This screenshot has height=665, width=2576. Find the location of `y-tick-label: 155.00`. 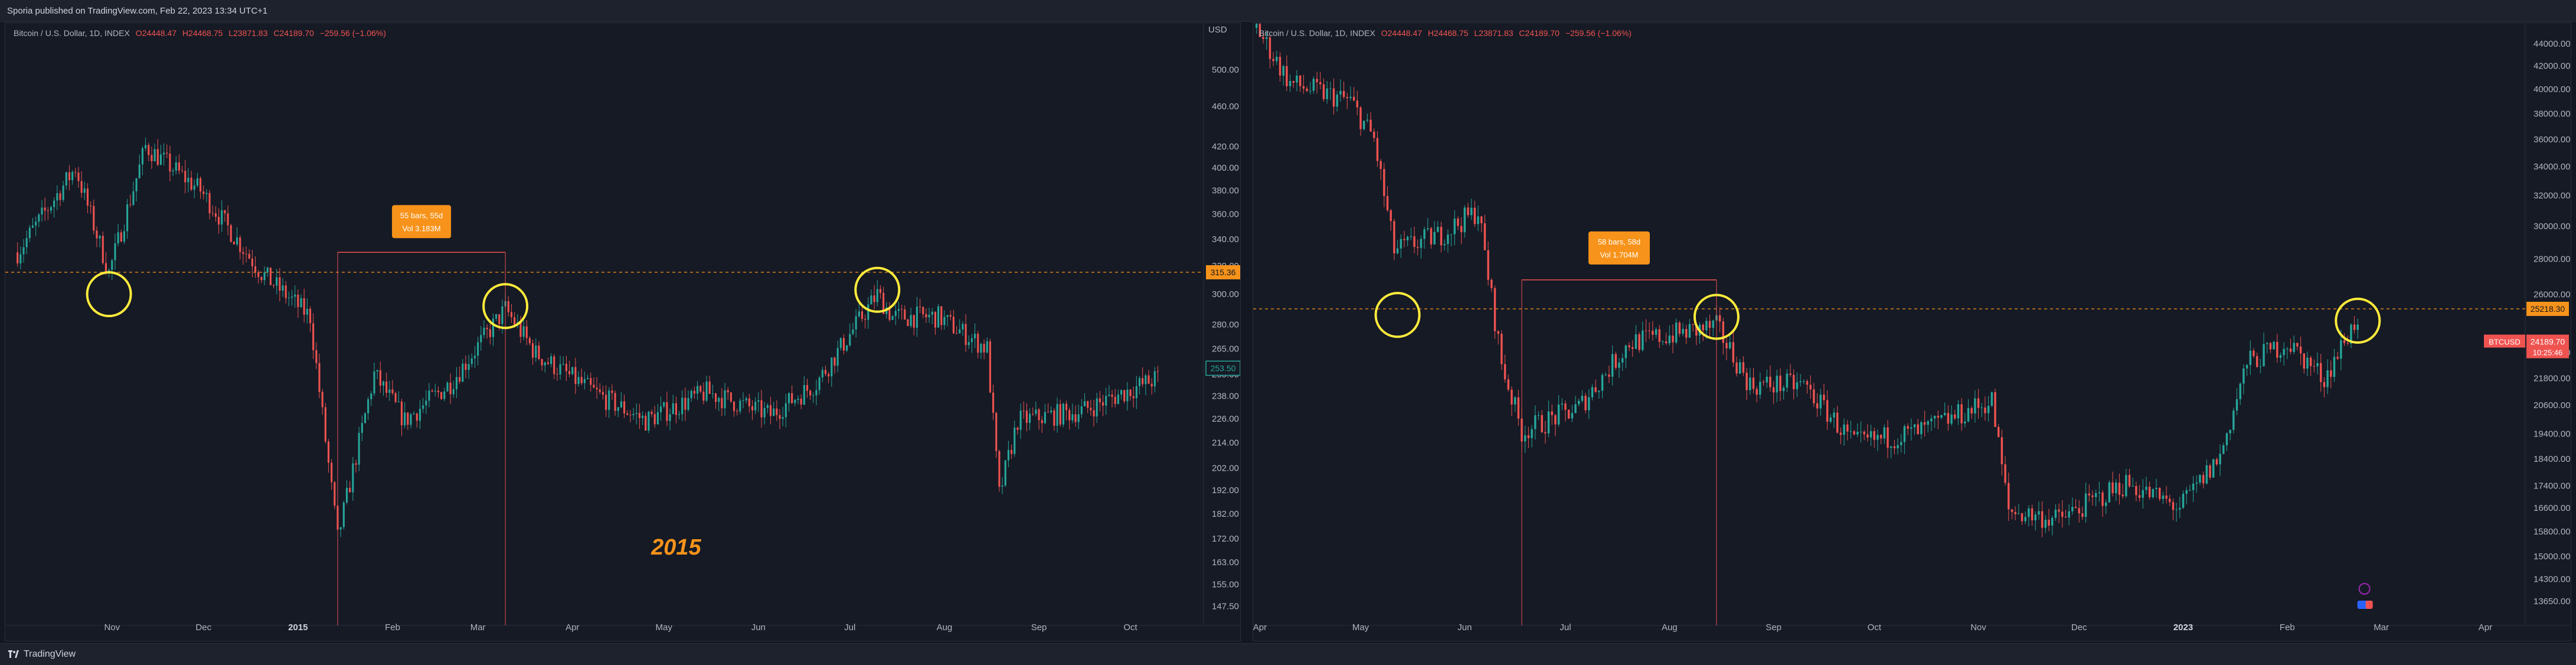

y-tick-label: 155.00 is located at coordinates (1225, 584).